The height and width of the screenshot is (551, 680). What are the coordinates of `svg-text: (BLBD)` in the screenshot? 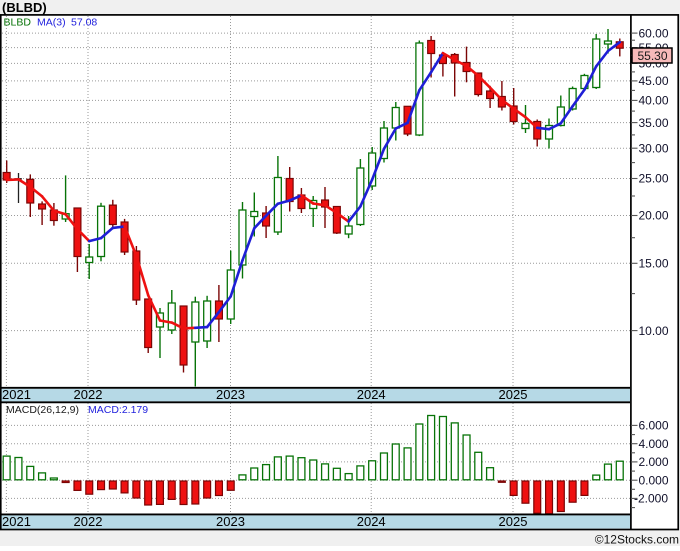 It's located at (24, 7).